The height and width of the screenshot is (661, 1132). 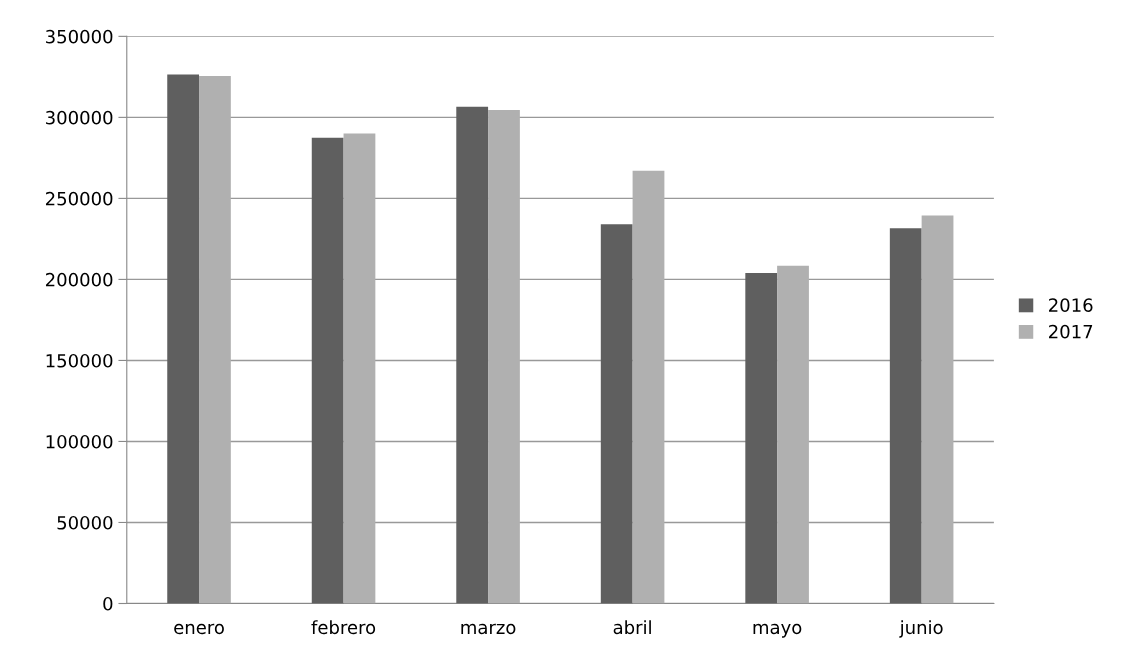 What do you see at coordinates (85, 522) in the screenshot?
I see `y-tick-label: 50000` at bounding box center [85, 522].